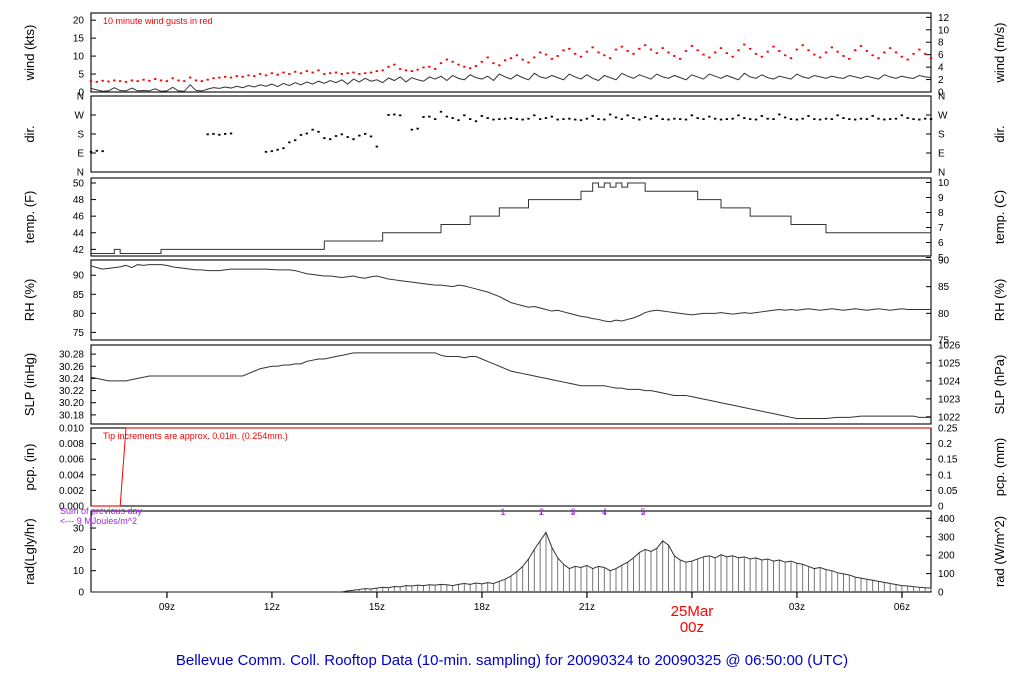  I want to click on ytick-label-left-wind-0: 0, so click(81, 93).